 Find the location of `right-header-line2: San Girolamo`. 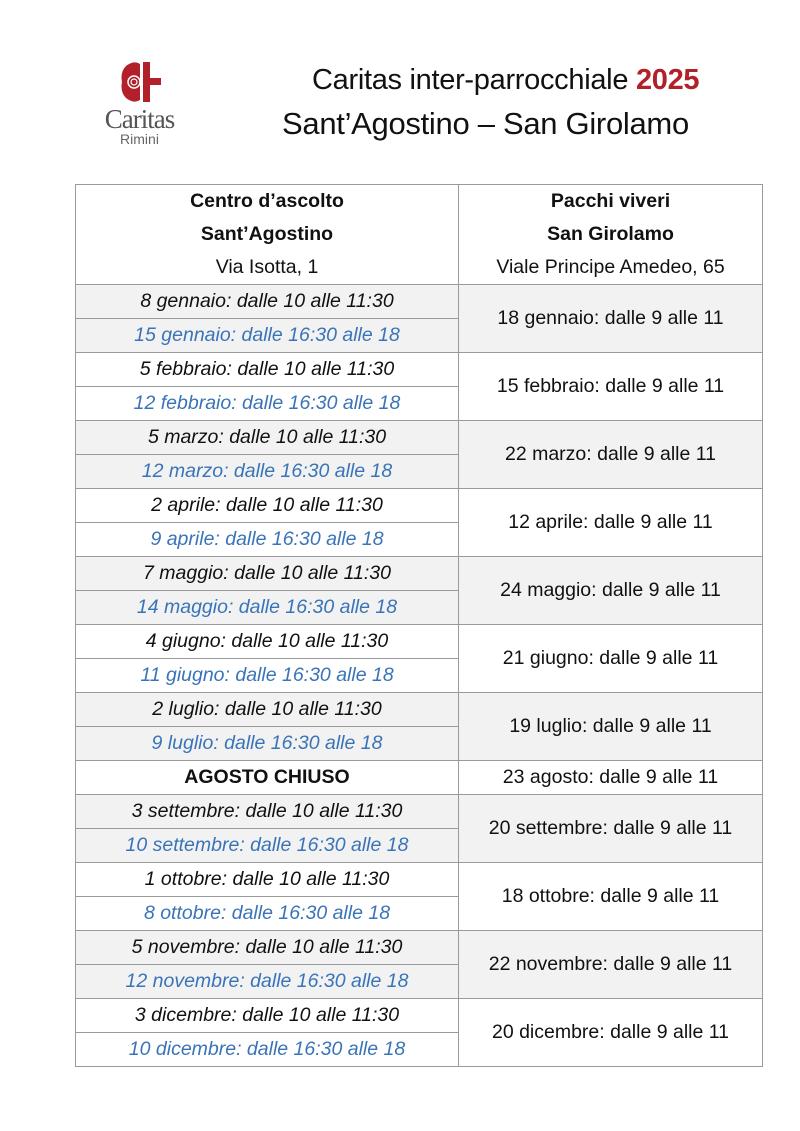

right-header-line2: San Girolamo is located at coordinates (610, 234).